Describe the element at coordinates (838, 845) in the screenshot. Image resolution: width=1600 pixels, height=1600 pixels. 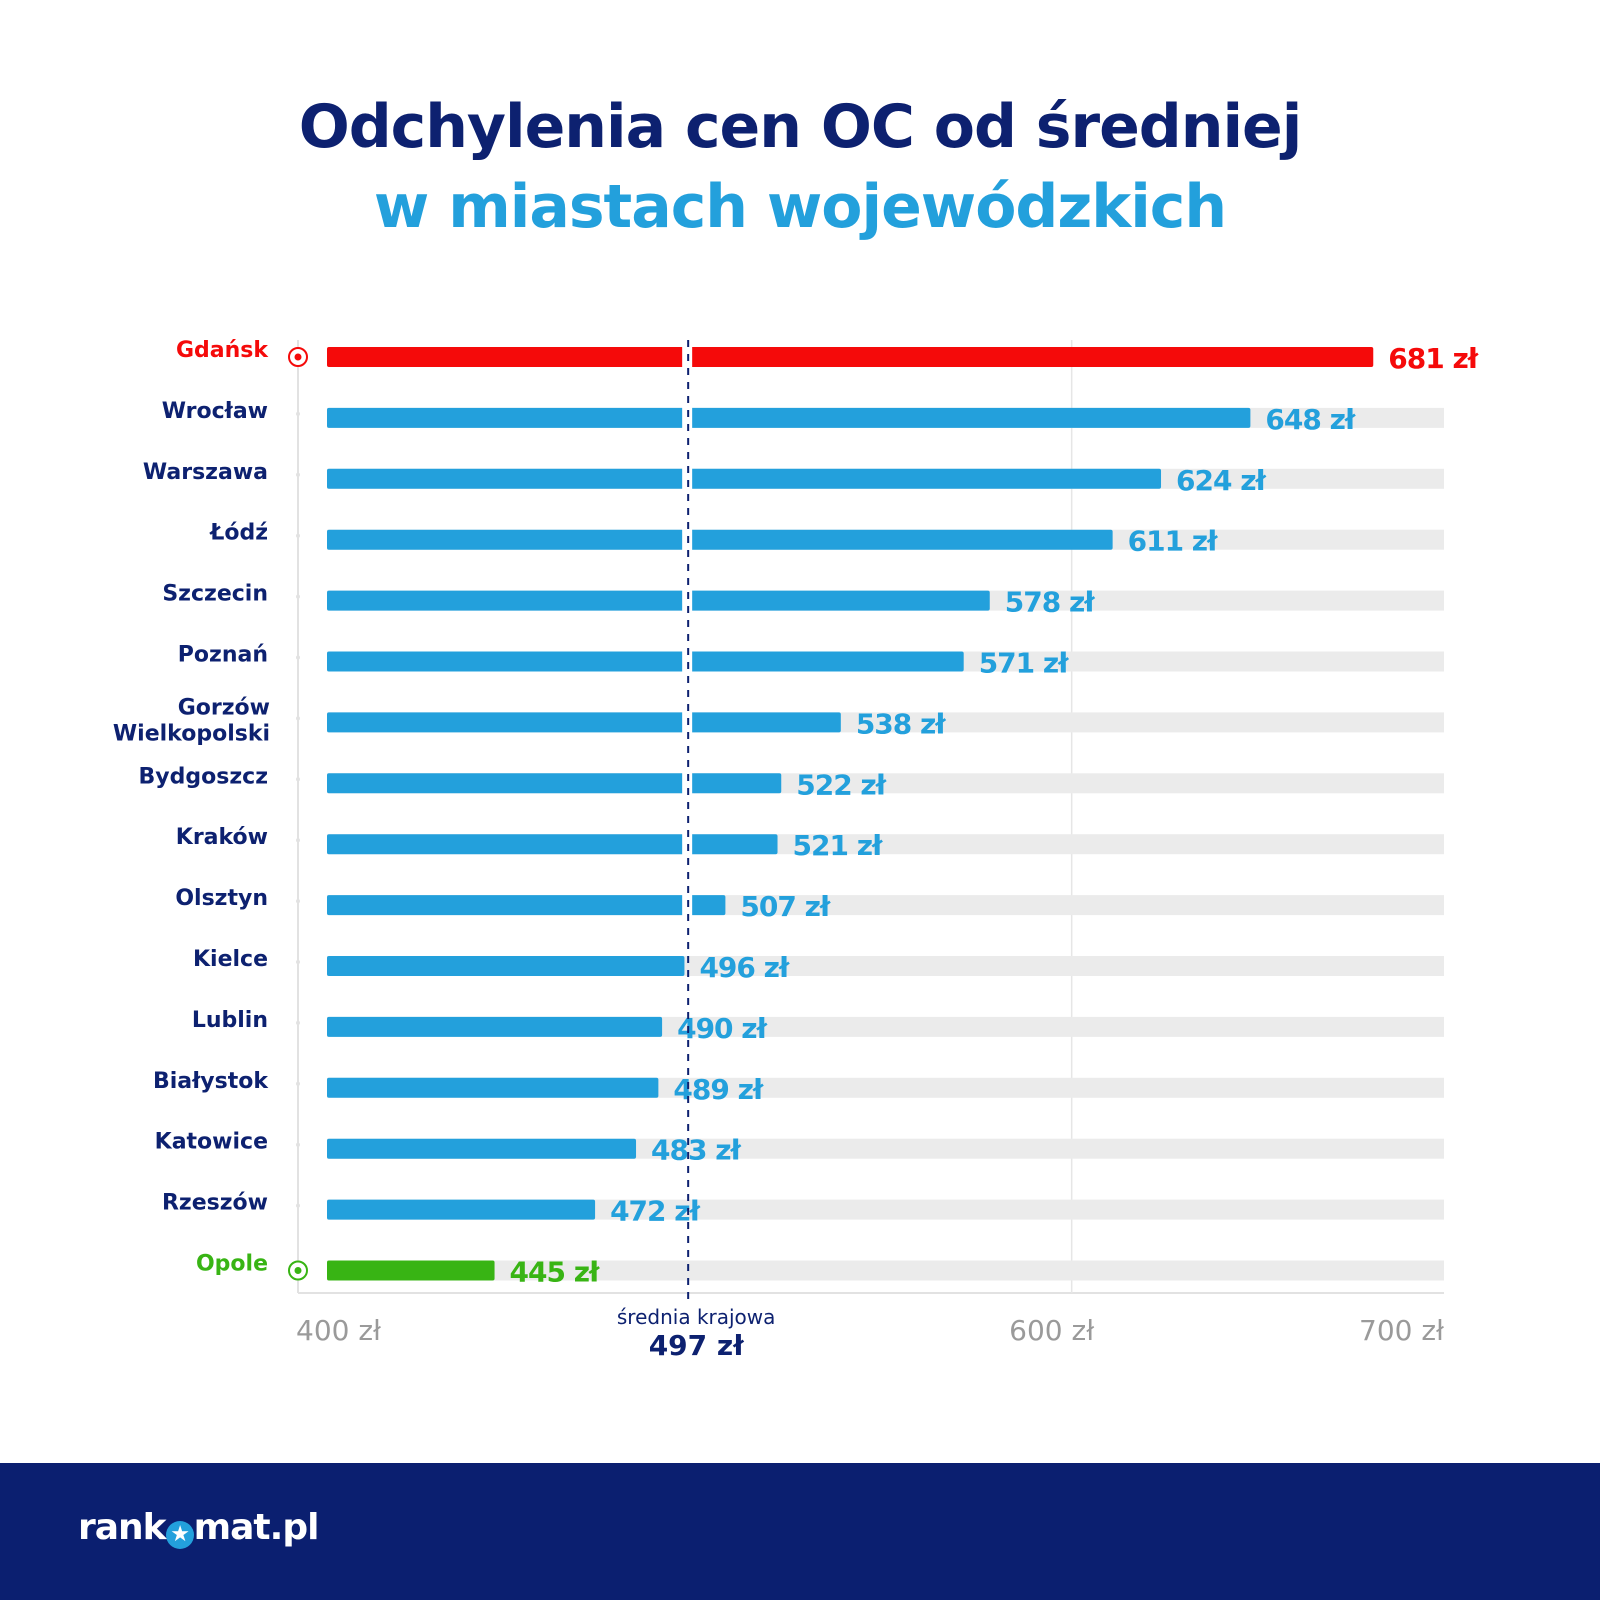
I see `value-label: 521 zł` at that location.